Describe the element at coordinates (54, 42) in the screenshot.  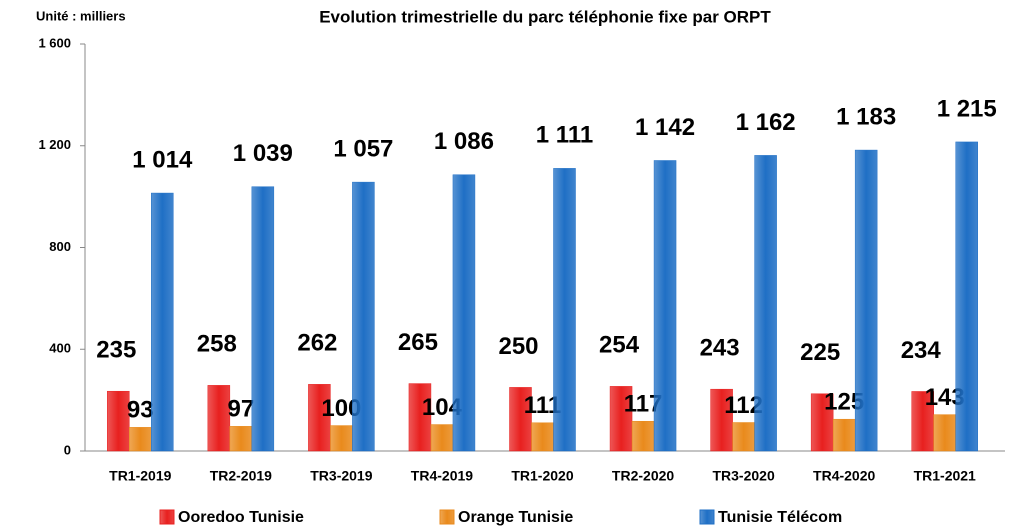
I see `y-tick-label: 1 600` at that location.